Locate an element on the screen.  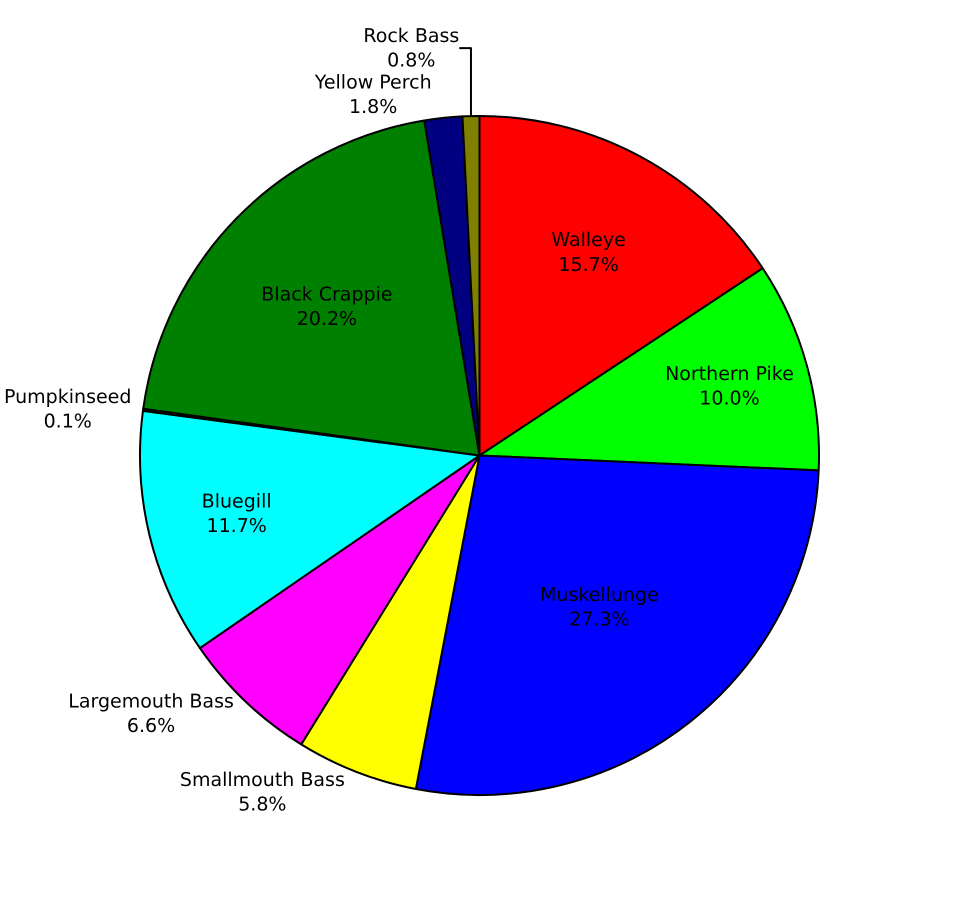
data-label: 5.8% is located at coordinates (262, 805).